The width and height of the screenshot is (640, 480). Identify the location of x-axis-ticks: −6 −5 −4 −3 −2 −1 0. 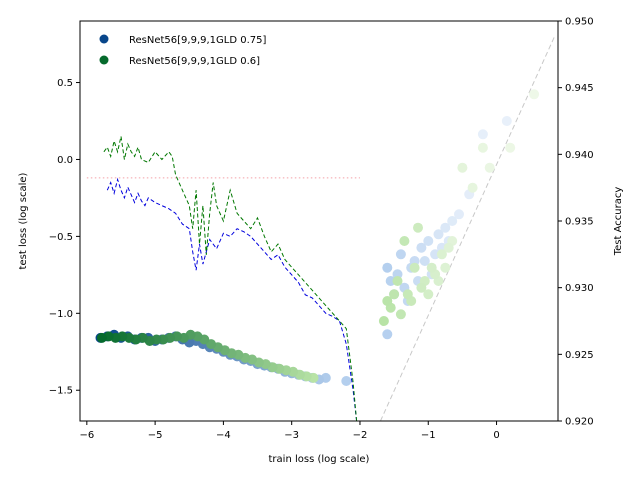
(289, 431).